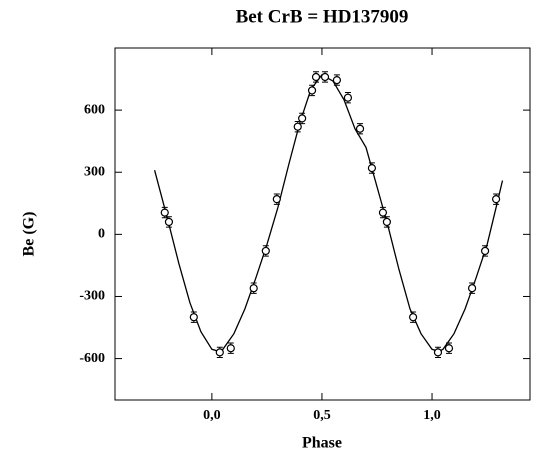  Describe the element at coordinates (322, 415) in the screenshot. I see `x-tick-label: 0,5` at that location.